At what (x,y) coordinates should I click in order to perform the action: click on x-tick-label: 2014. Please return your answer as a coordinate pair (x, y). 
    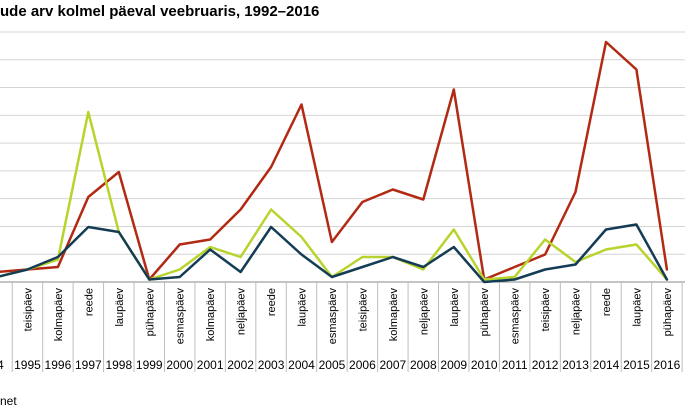
    Looking at the image, I should click on (606, 365).